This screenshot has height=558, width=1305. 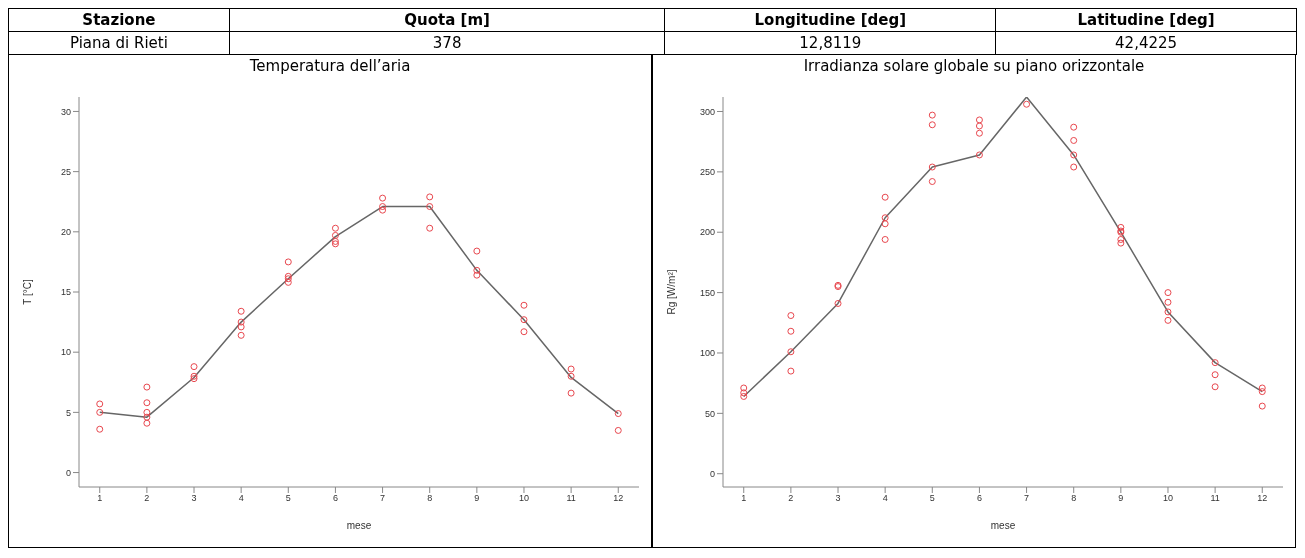 I want to click on y-tick-label: 50, so click(x=709, y=413).